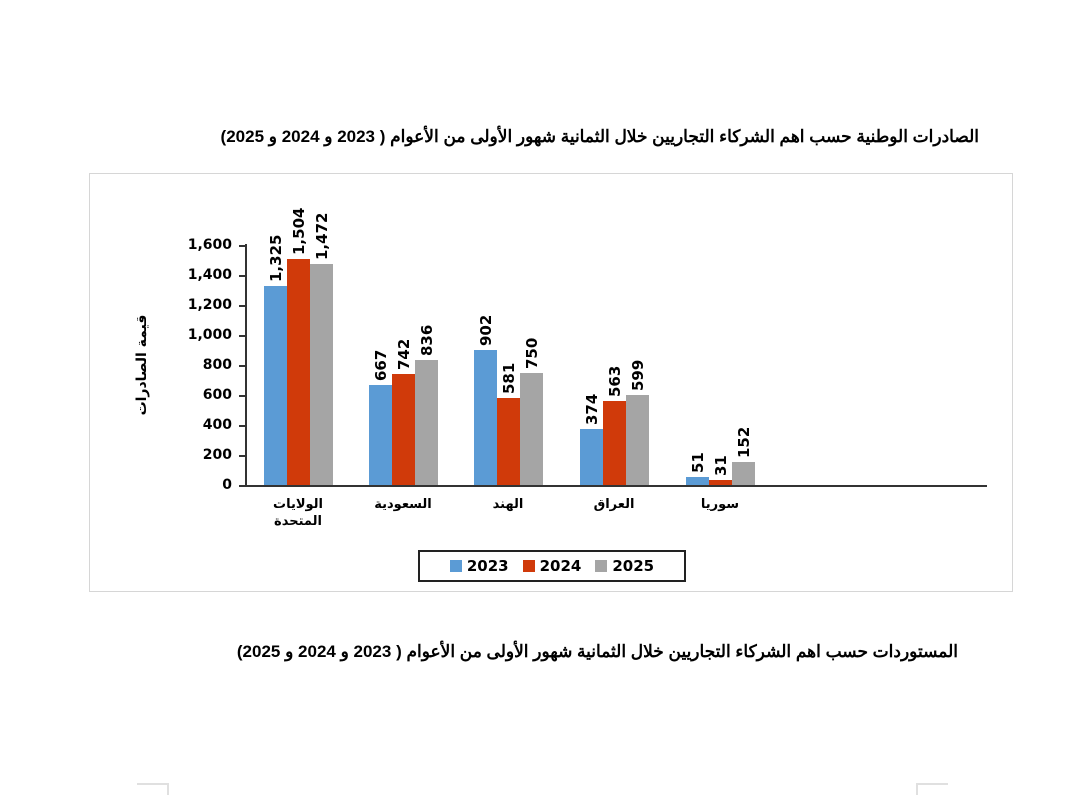 This screenshot has height=795, width=1077. Describe the element at coordinates (217, 395) in the screenshot. I see `y-tick-label: 600` at that location.